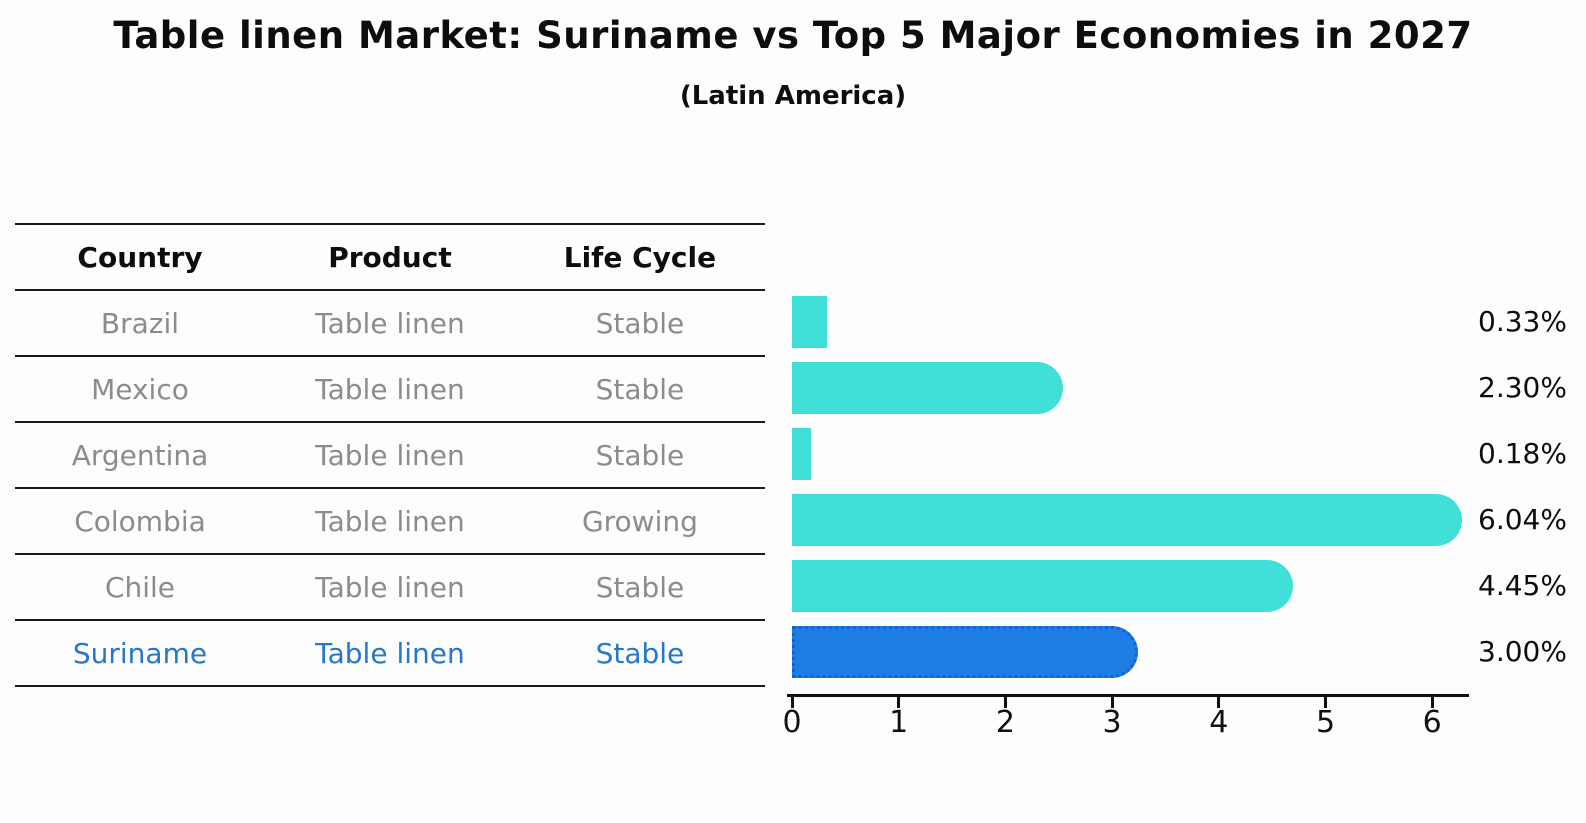  I want to click on table-row-brazil: Brazil Table linen Stable, so click(390, 324).